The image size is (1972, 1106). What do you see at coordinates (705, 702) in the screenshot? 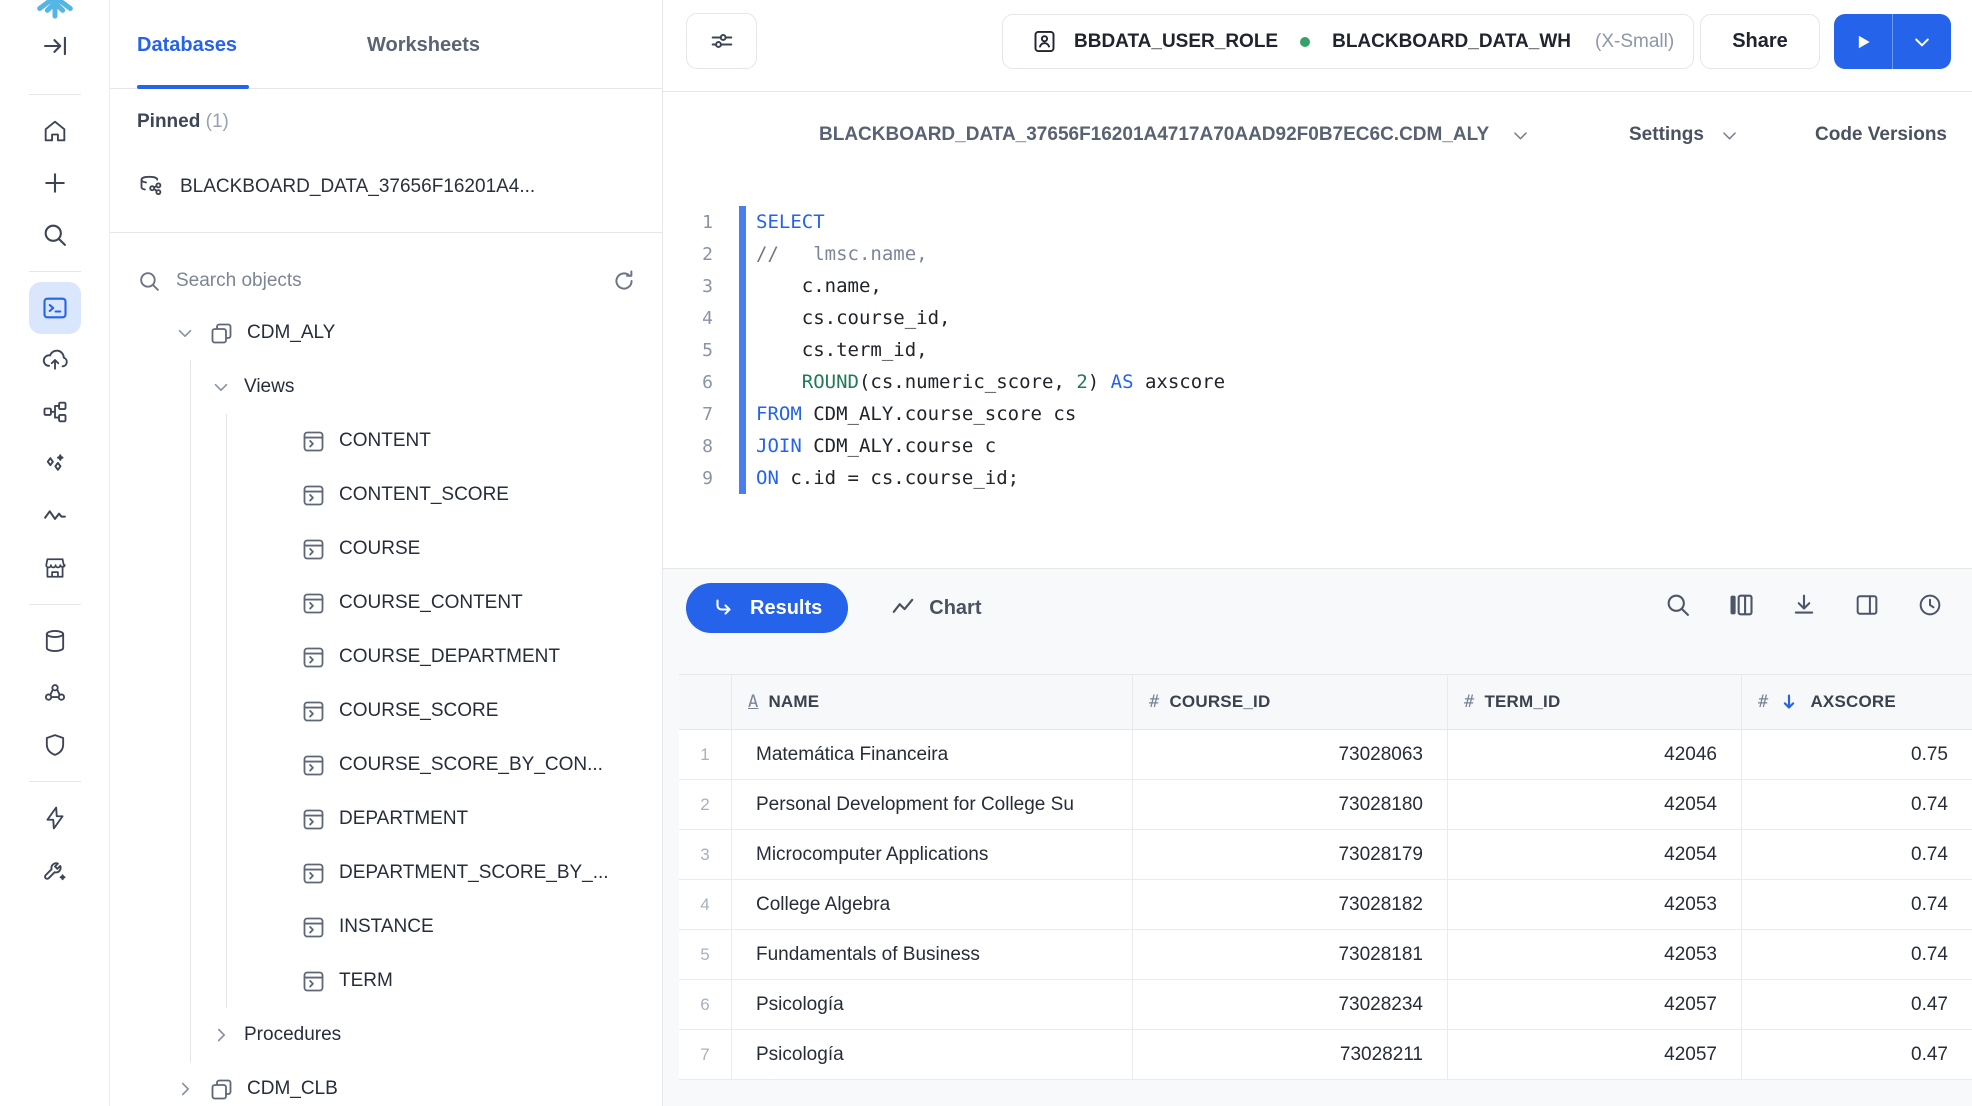
I see `row-number-header` at bounding box center [705, 702].